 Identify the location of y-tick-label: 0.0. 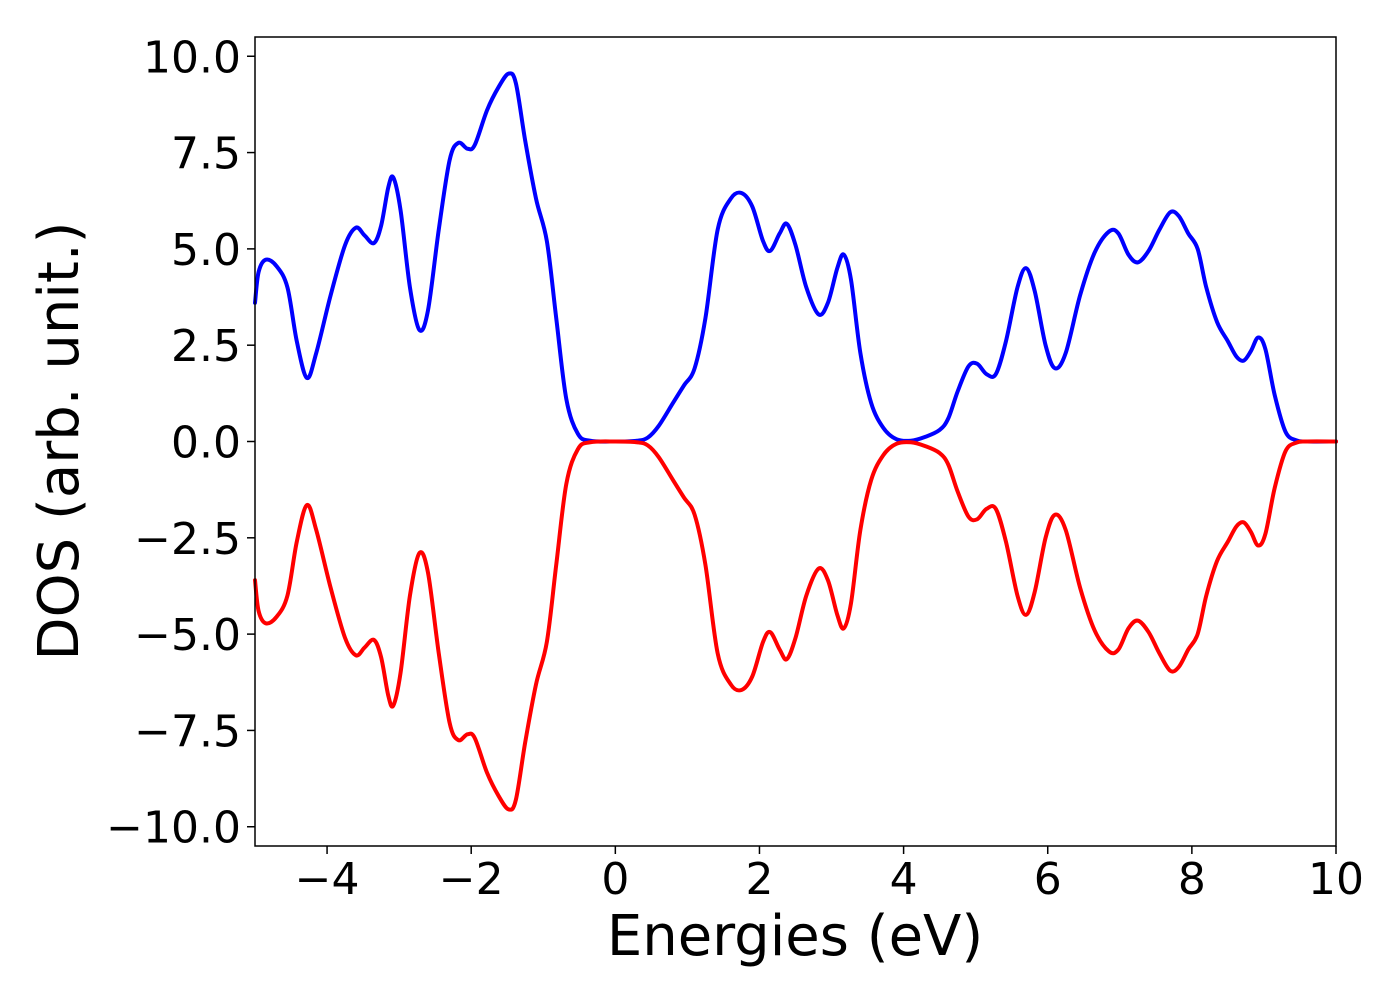
(206, 443).